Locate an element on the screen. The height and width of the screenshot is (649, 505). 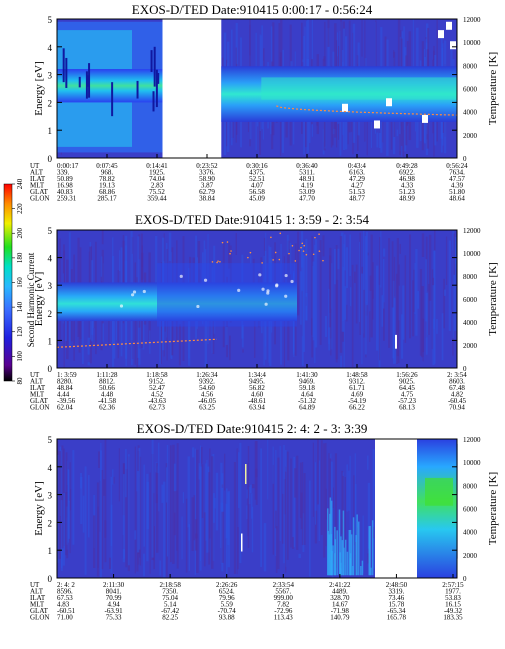
ephemeris-cell: 4.48 is located at coordinates (107, 395).